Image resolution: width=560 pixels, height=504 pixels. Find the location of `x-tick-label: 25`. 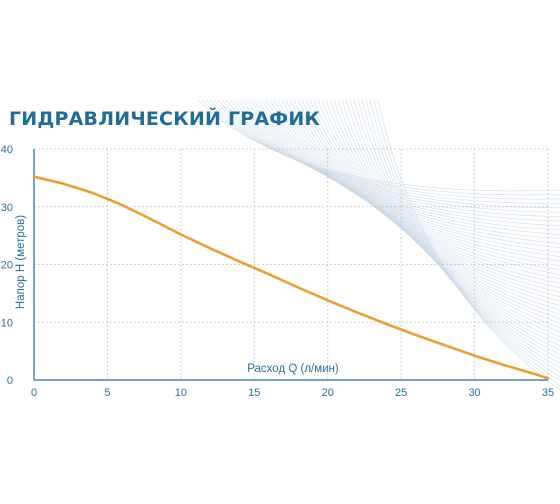

x-tick-label: 25 is located at coordinates (401, 393).